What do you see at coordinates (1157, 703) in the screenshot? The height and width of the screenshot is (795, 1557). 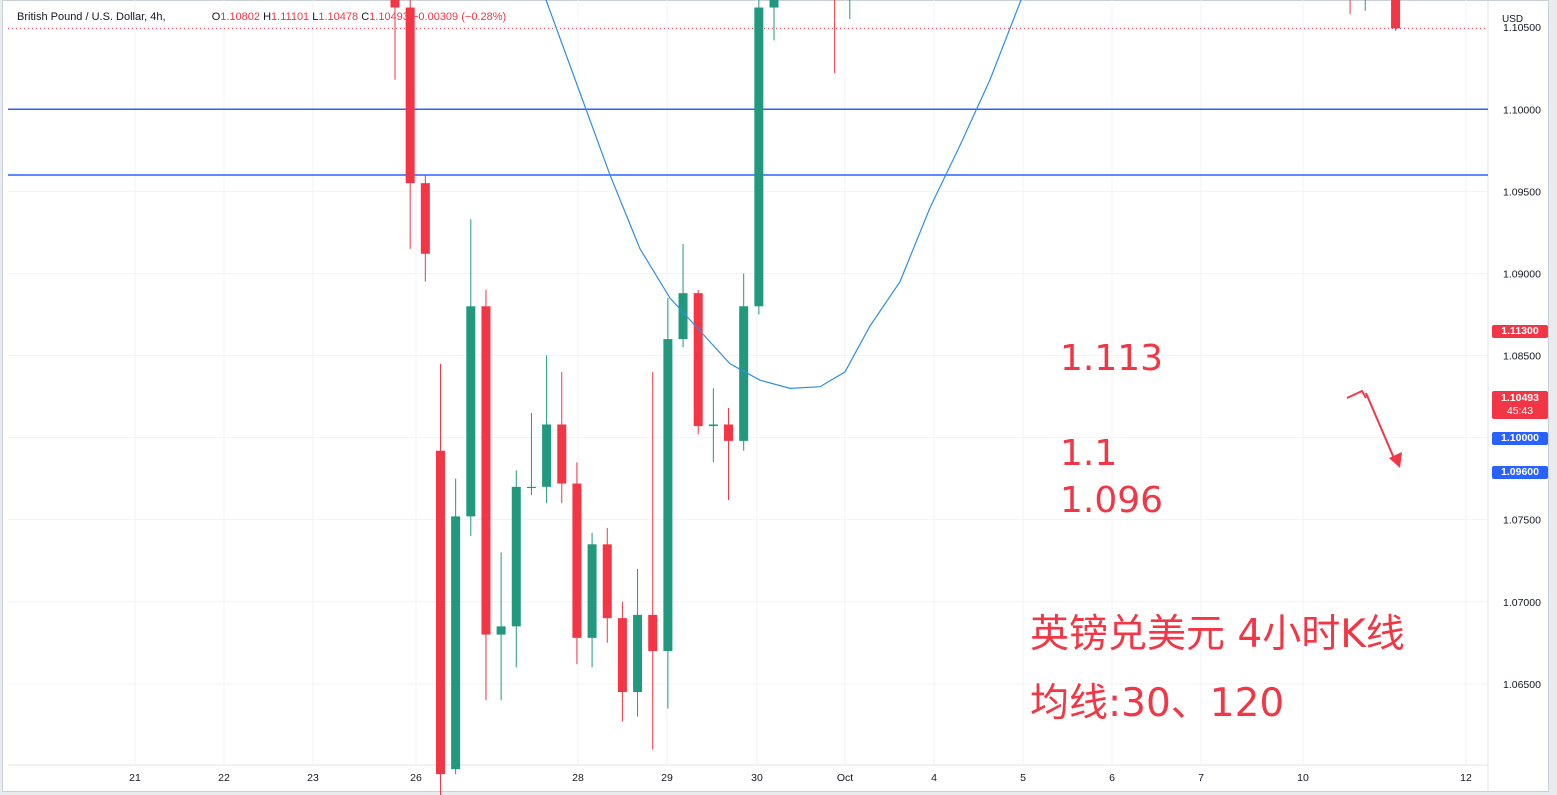 I see `ma-annotation: 均线:30、120` at bounding box center [1157, 703].